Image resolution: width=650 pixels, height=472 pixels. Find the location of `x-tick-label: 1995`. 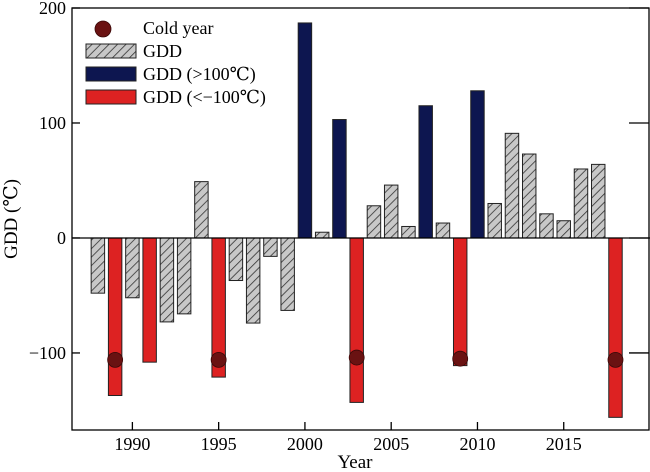

x-tick-label: 1995 is located at coordinates (219, 444).